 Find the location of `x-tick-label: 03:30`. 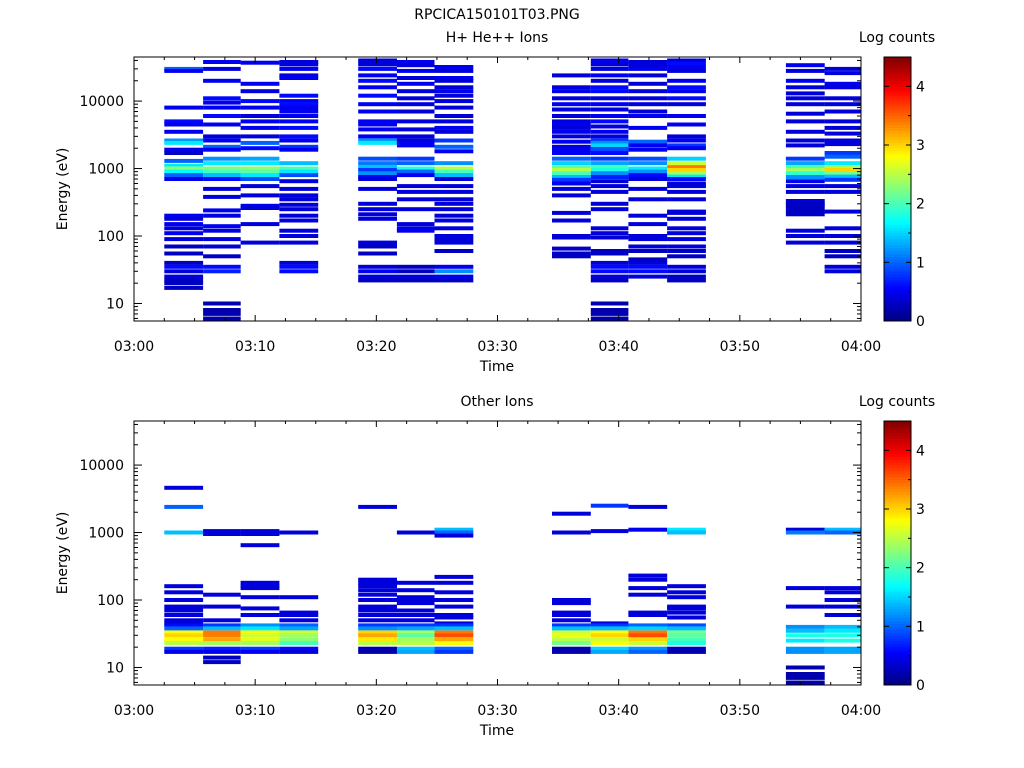

x-tick-label: 03:30 is located at coordinates (497, 347).